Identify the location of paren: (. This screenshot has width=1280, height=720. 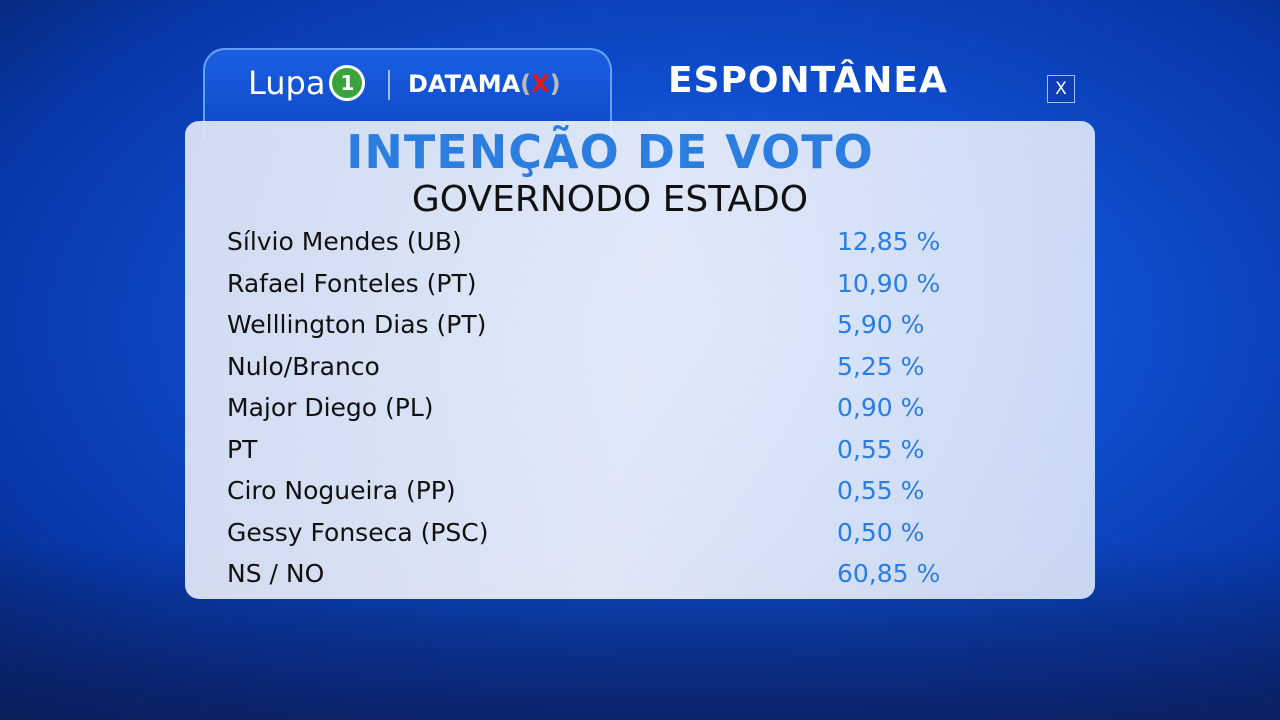
(526, 84).